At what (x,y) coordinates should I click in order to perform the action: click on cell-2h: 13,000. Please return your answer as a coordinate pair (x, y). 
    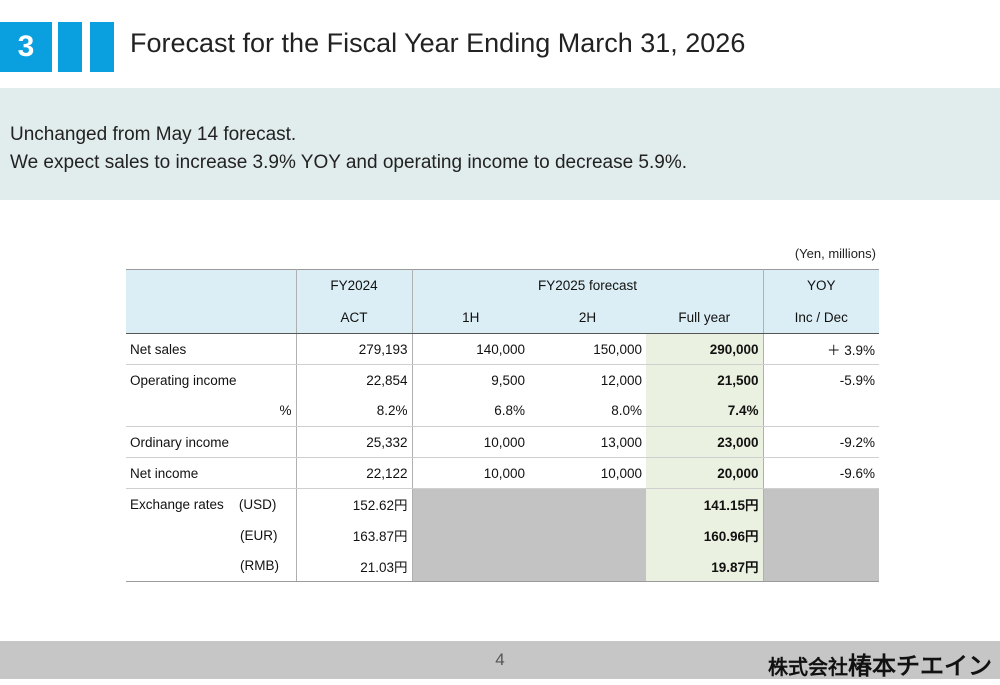
    Looking at the image, I should click on (587, 442).